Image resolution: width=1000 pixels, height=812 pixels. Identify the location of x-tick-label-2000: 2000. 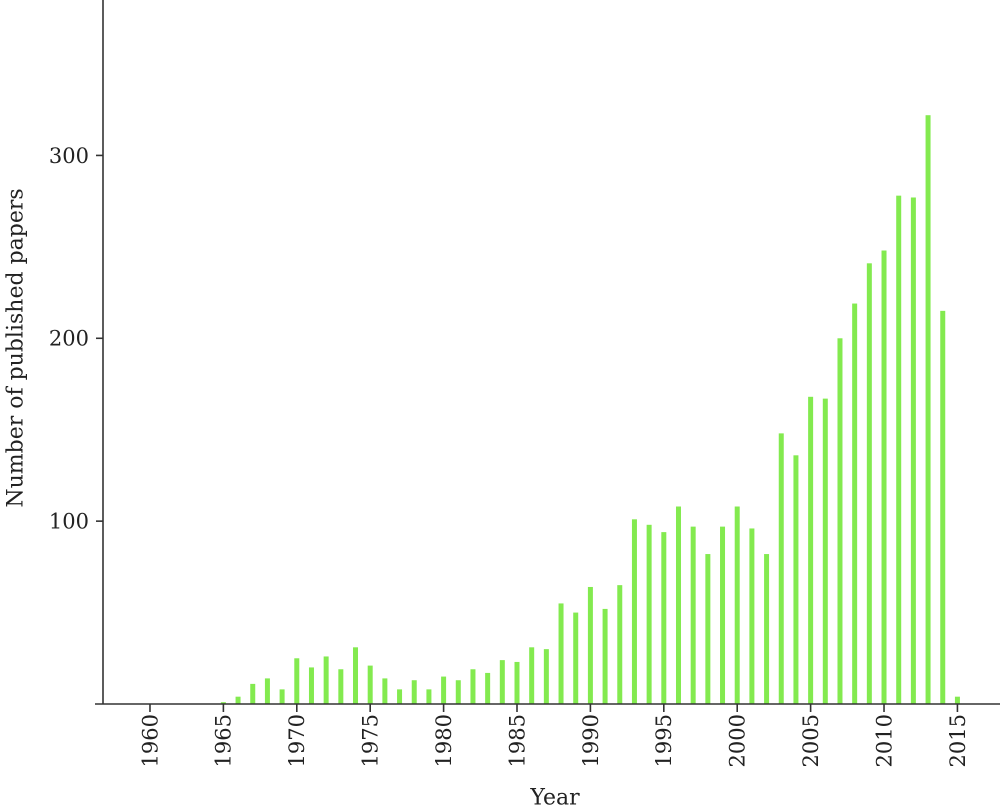
(738, 740).